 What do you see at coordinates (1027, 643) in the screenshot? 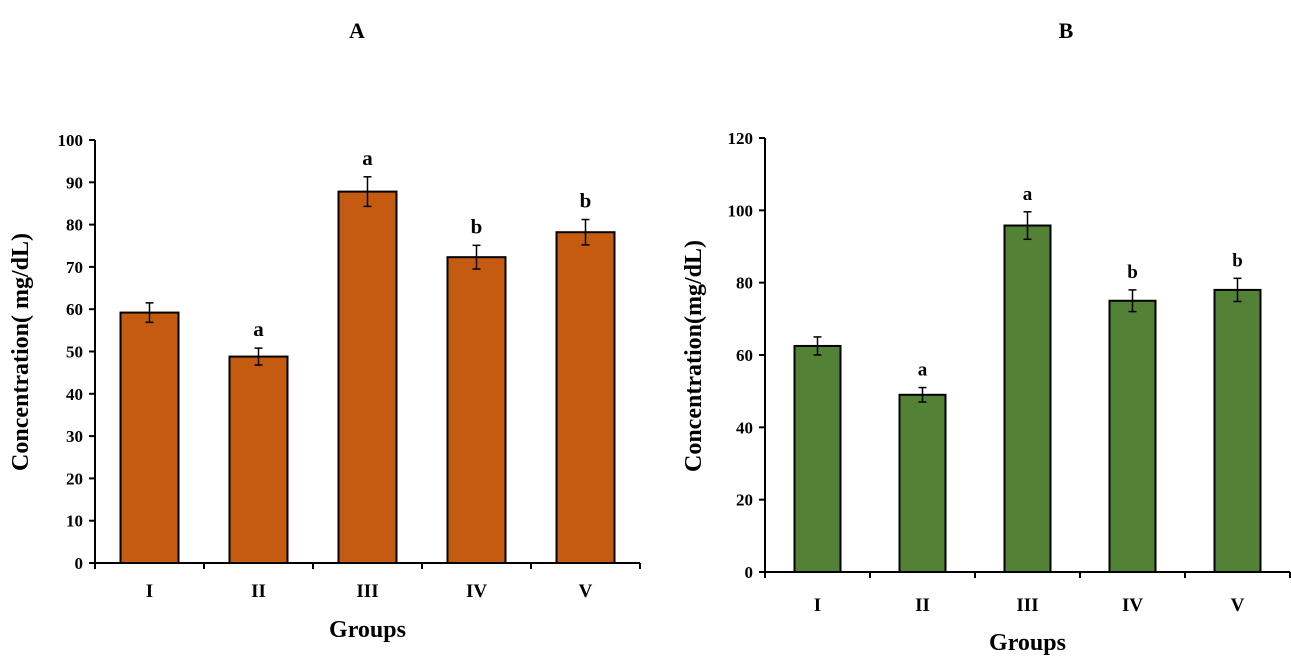
I see `chart-b-x-axis-title: Groups` at bounding box center [1027, 643].